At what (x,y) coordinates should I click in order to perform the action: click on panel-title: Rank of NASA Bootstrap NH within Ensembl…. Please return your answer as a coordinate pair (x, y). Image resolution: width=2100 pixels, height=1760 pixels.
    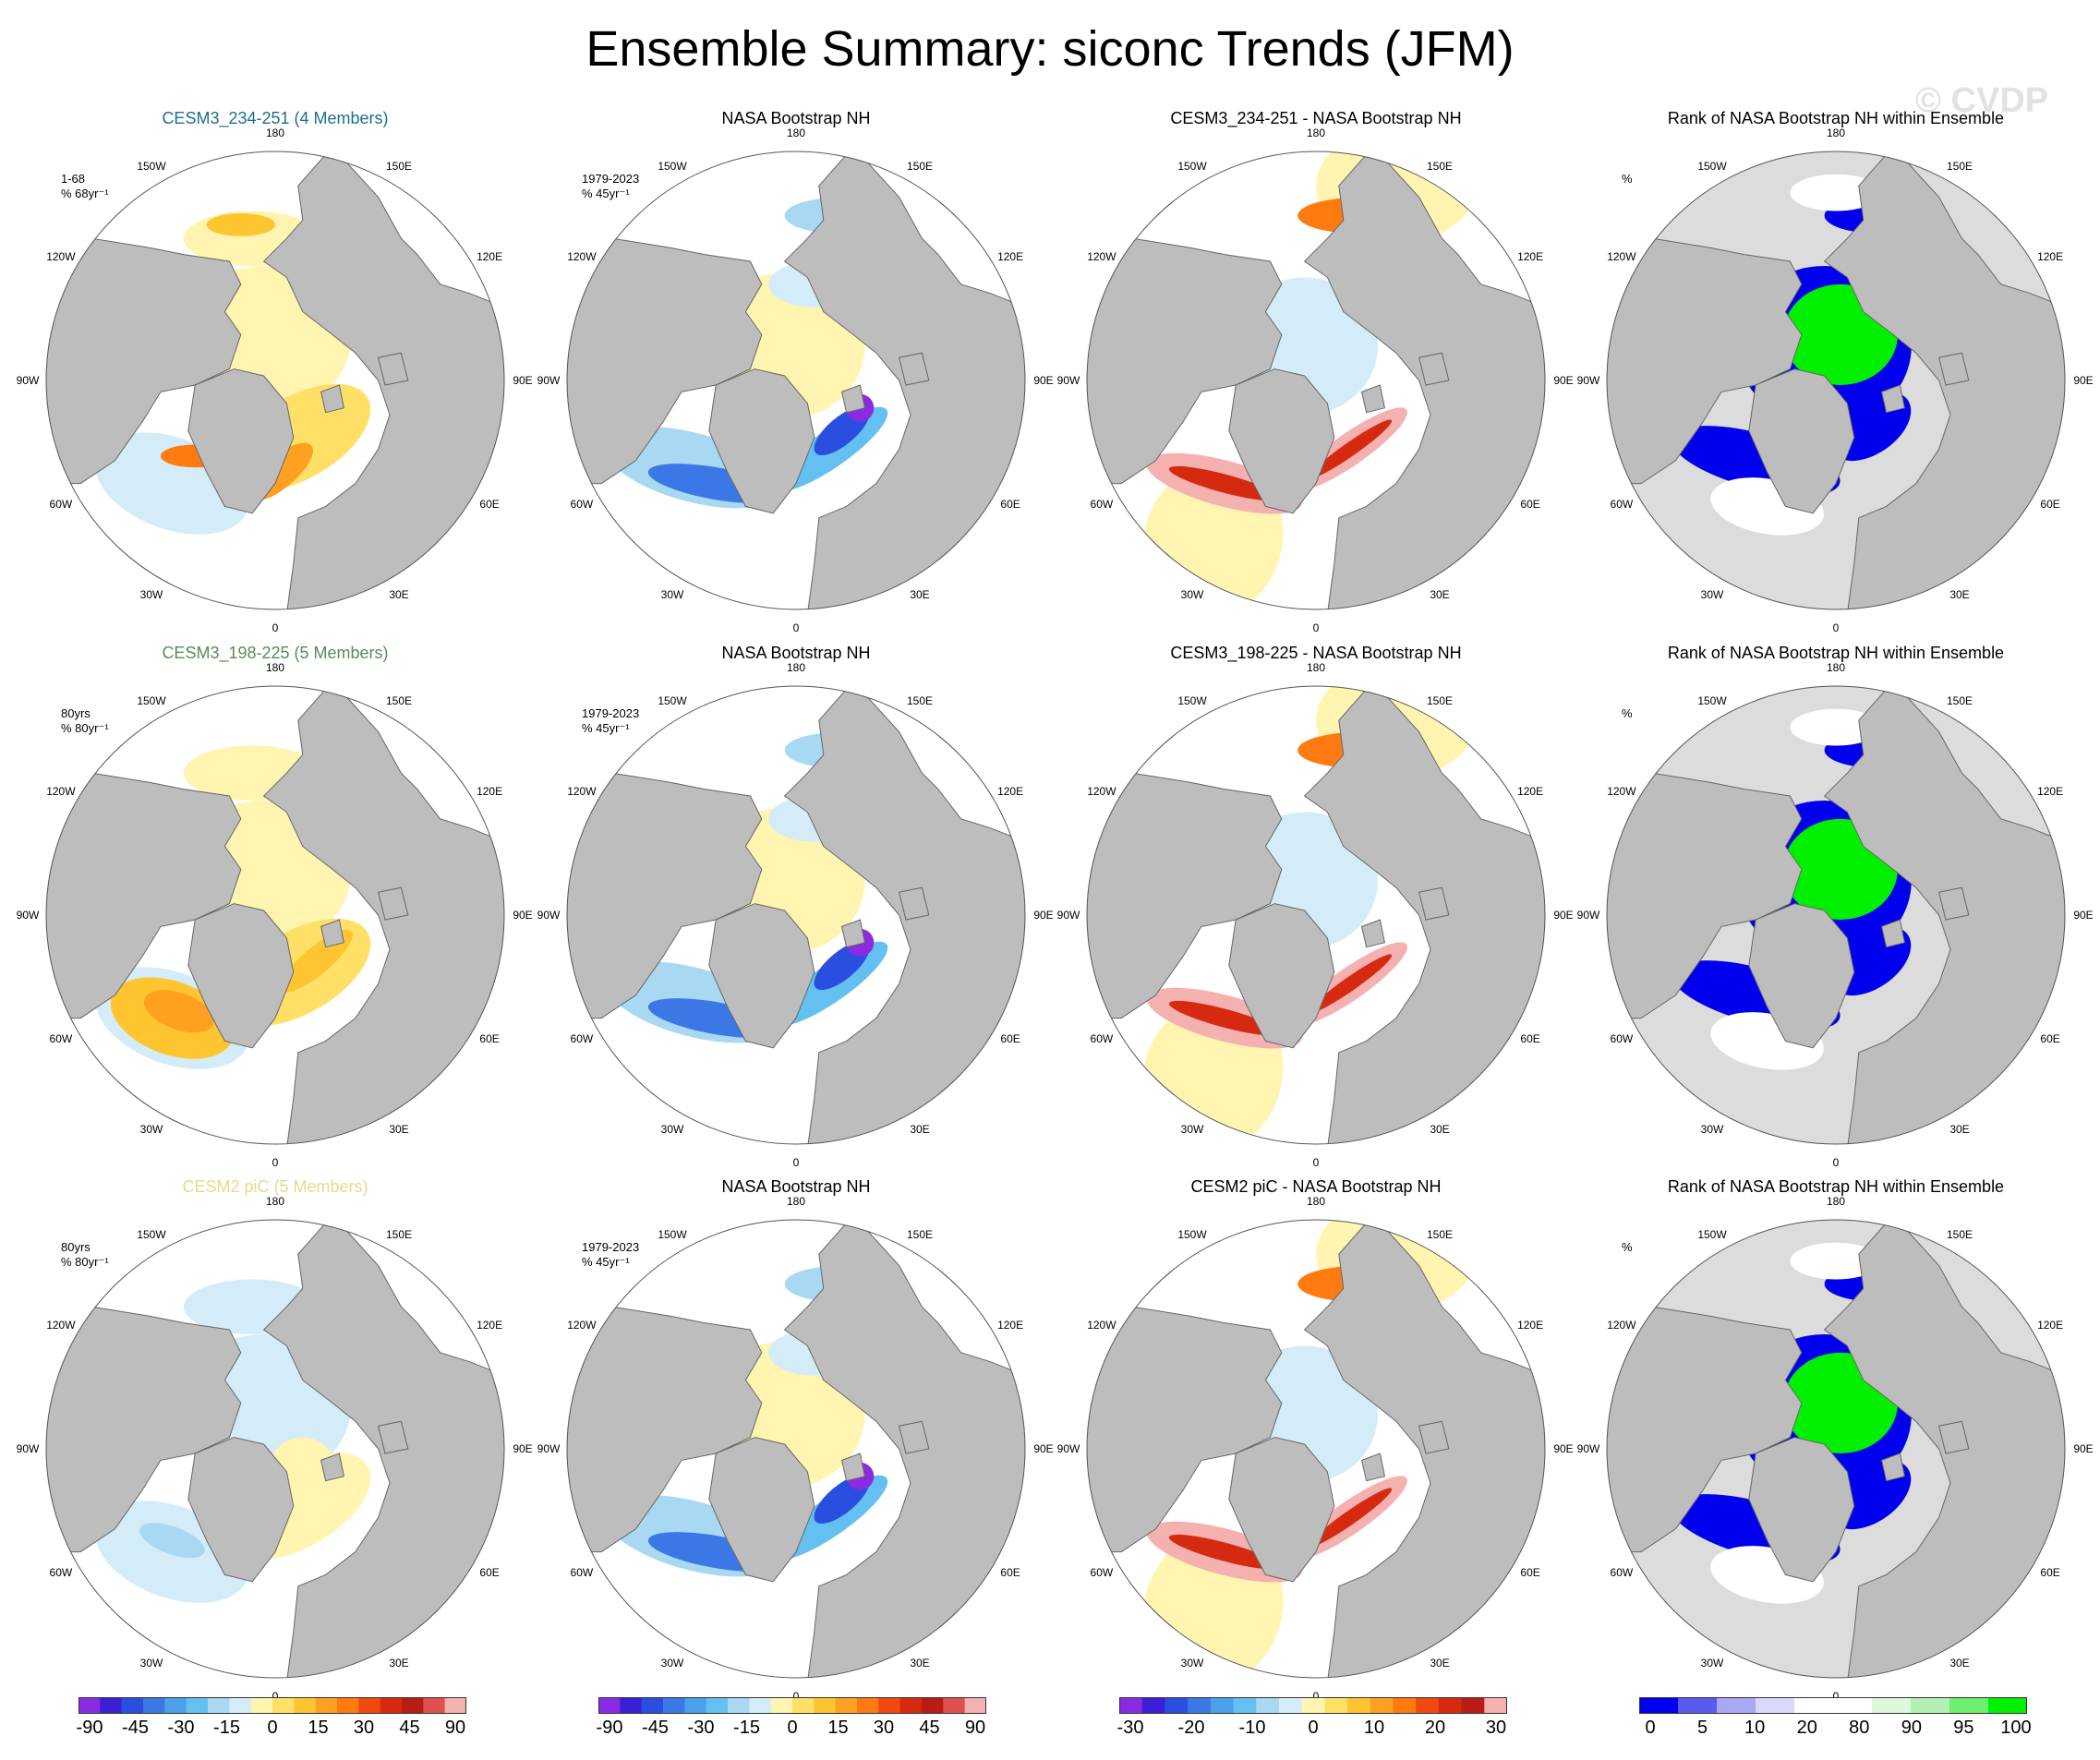
    Looking at the image, I should click on (1836, 118).